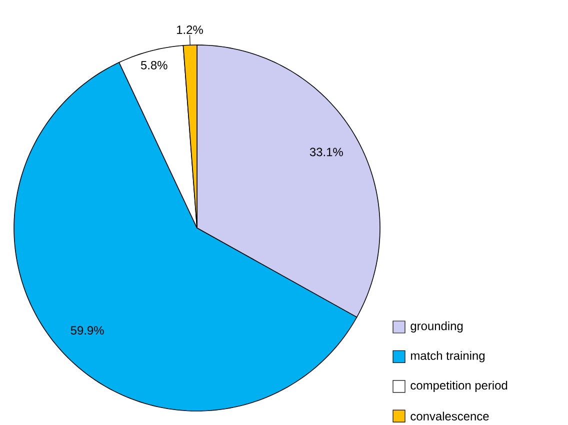 This screenshot has width=568, height=425. I want to click on data-label: 1.2%, so click(190, 30).